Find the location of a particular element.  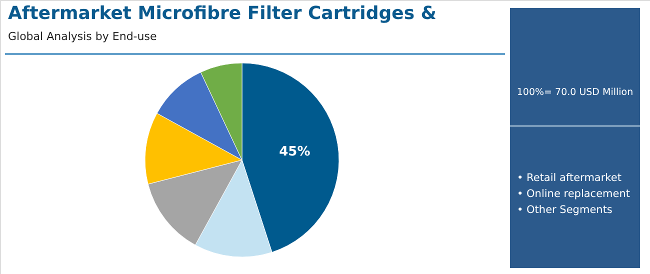

chart-title: Aftermarket Microfibre Filter Cartridges & is located at coordinates (222, 13).